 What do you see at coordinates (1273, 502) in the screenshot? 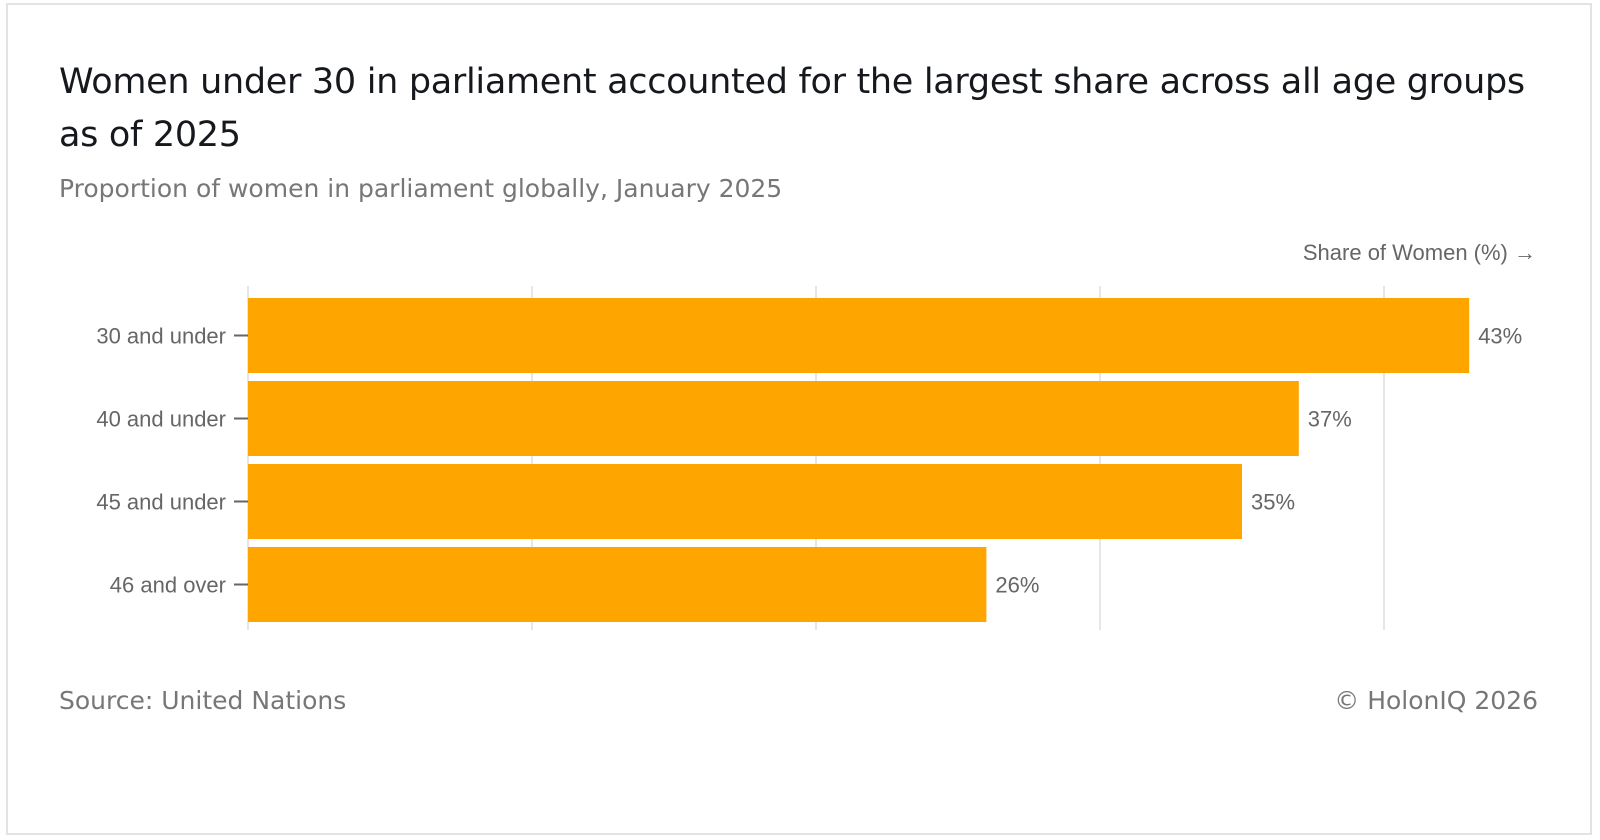
I see `value-label: 35%` at bounding box center [1273, 502].